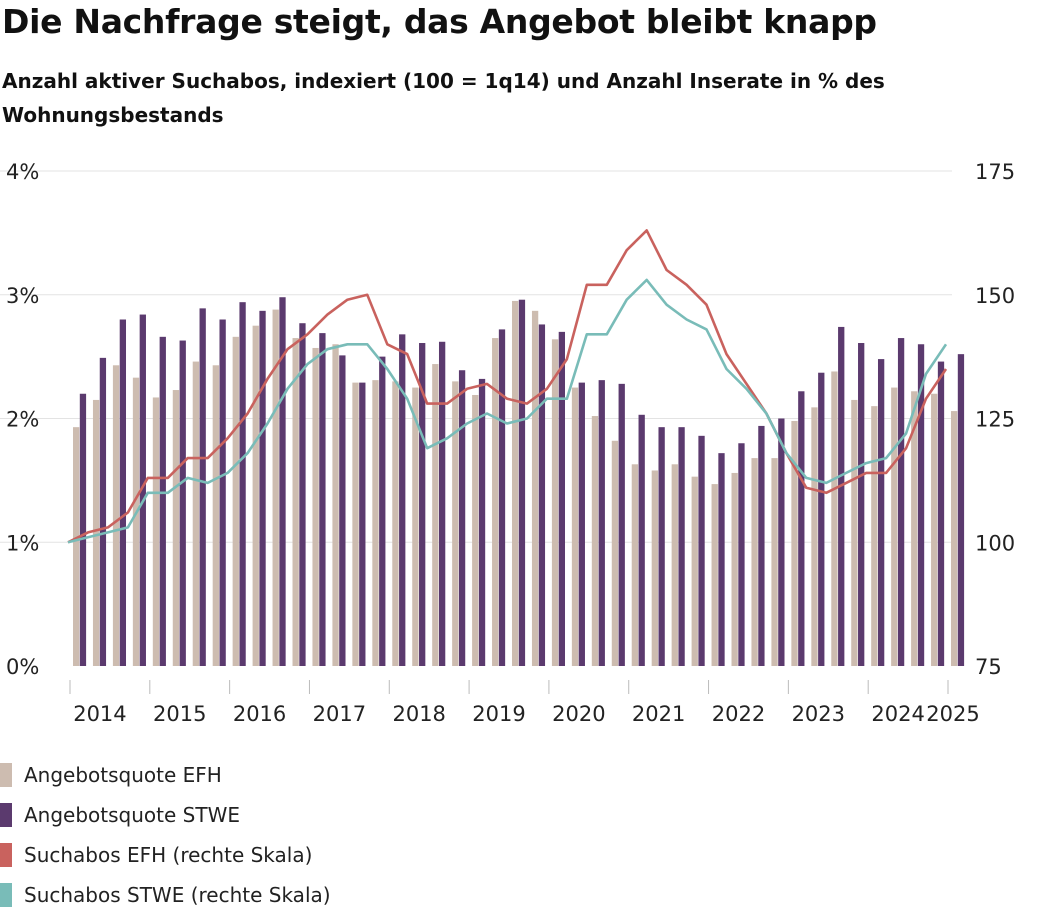 The height and width of the screenshot is (916, 1044). Describe the element at coordinates (179, 714) in the screenshot. I see `x-tick-label: 2015` at that location.